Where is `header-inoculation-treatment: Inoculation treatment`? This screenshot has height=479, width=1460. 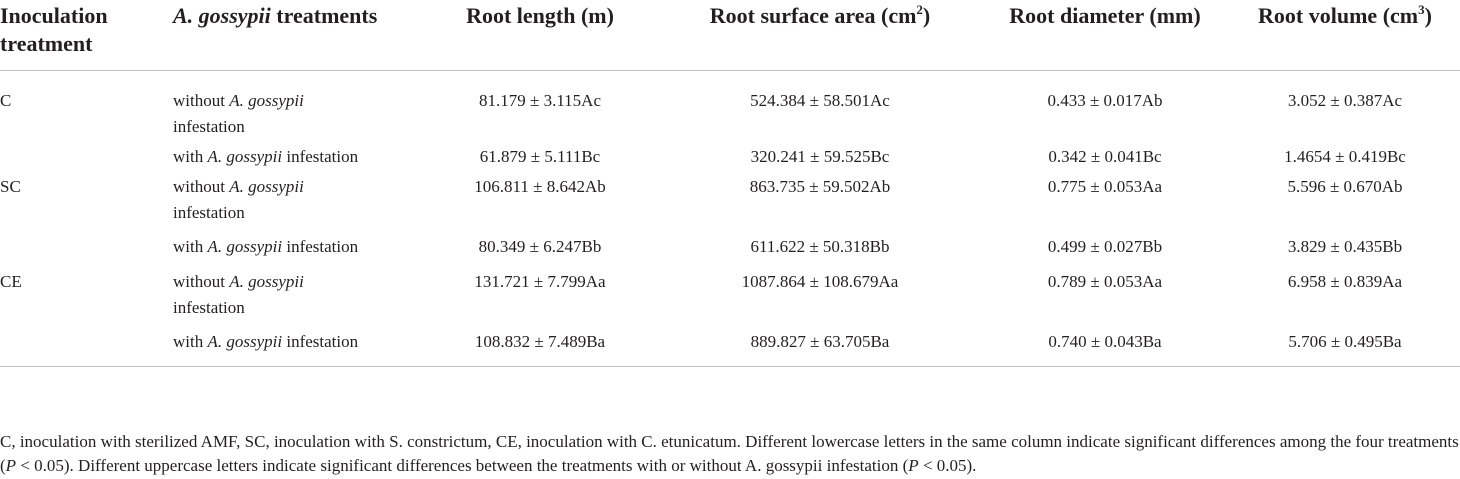
header-inoculation-treatment: Inoculation treatment is located at coordinates (85, 35).